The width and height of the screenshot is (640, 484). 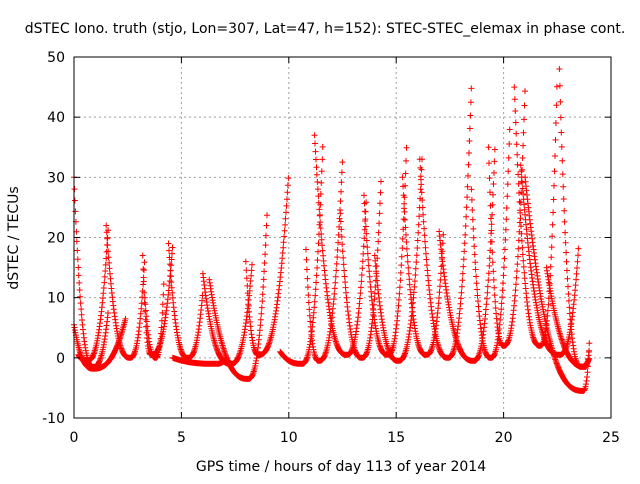 I want to click on y-tick-label-6: 50, so click(x=56, y=58).